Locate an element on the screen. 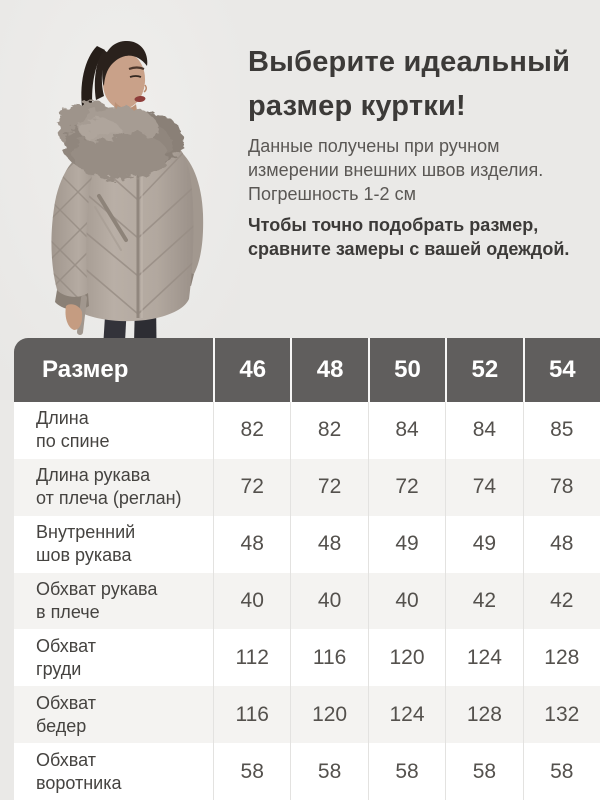 This screenshot has height=800, width=600. cell-value: 85 is located at coordinates (561, 430).